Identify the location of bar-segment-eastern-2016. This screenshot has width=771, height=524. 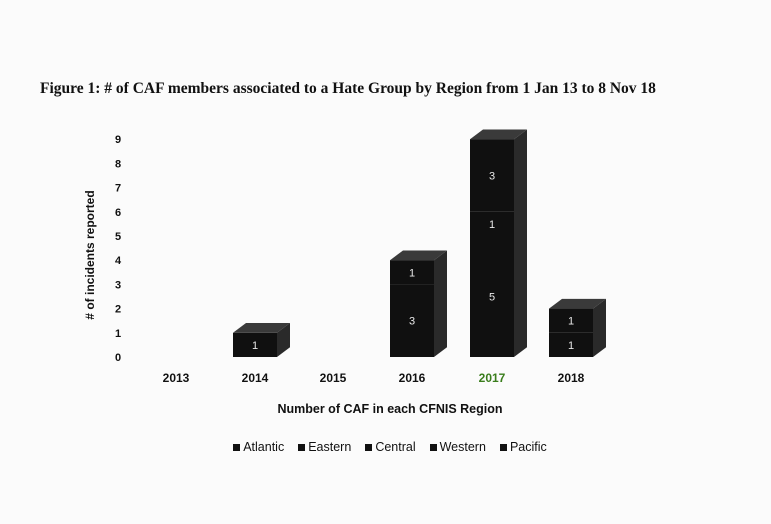
(412, 320).